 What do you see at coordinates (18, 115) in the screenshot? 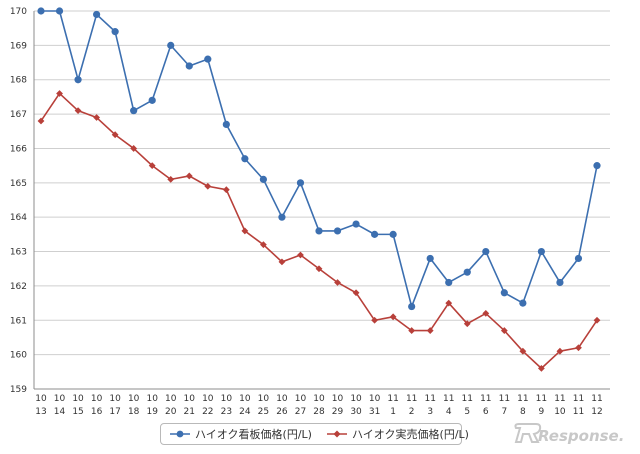
I see `y-tick-label: 167` at bounding box center [18, 115].